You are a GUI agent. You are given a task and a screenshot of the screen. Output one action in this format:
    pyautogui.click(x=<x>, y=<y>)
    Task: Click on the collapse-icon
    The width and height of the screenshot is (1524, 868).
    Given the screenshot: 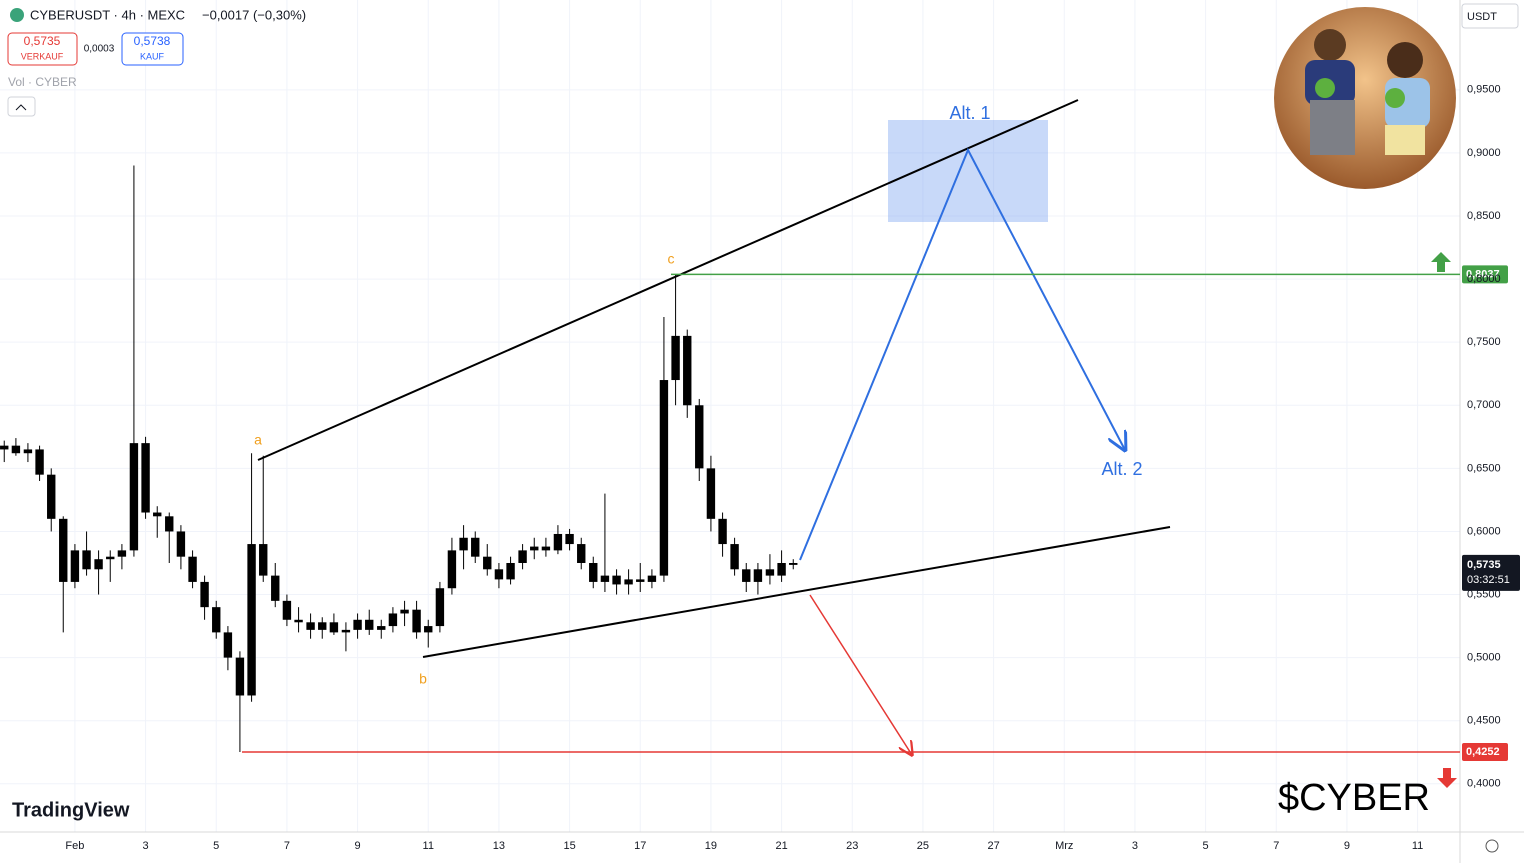 What is the action you would take?
    pyautogui.click(x=21, y=107)
    